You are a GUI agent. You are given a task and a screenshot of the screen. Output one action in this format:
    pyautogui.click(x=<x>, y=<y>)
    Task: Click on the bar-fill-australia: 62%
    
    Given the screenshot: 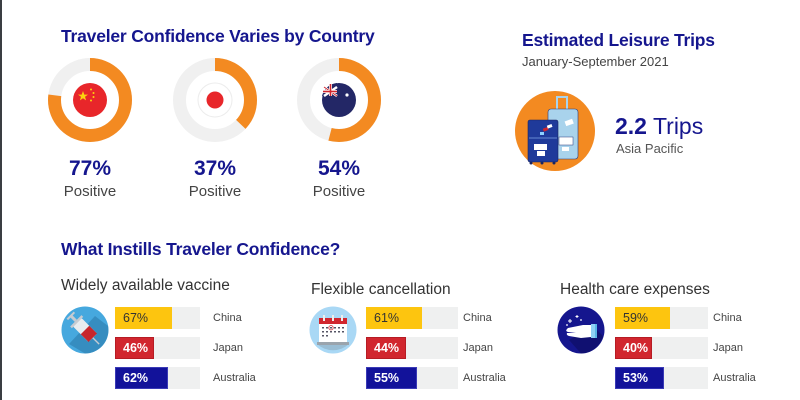 What is the action you would take?
    pyautogui.click(x=141, y=378)
    